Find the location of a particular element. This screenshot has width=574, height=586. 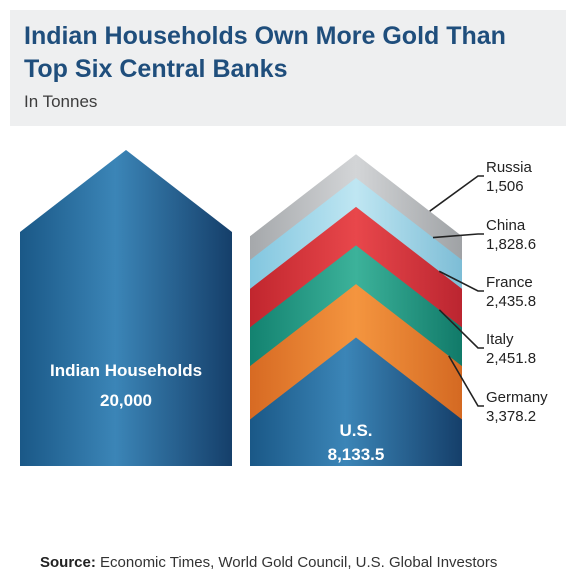

source-label: Source: is located at coordinates (68, 562).